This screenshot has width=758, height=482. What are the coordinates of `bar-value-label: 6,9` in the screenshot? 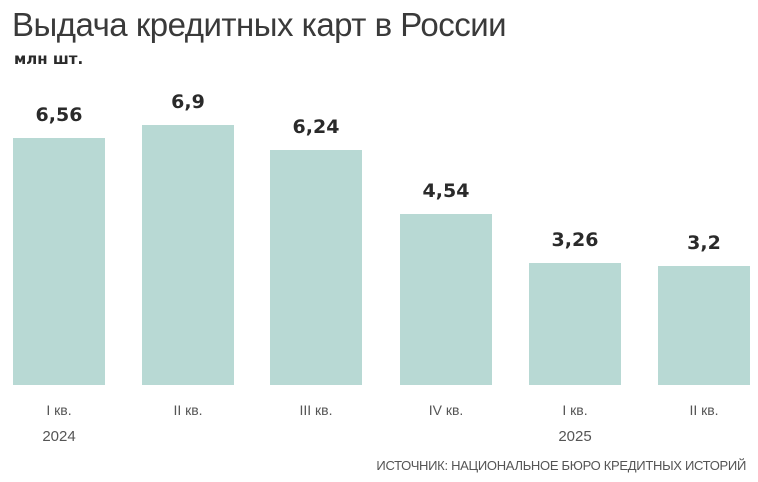 It's located at (188, 102).